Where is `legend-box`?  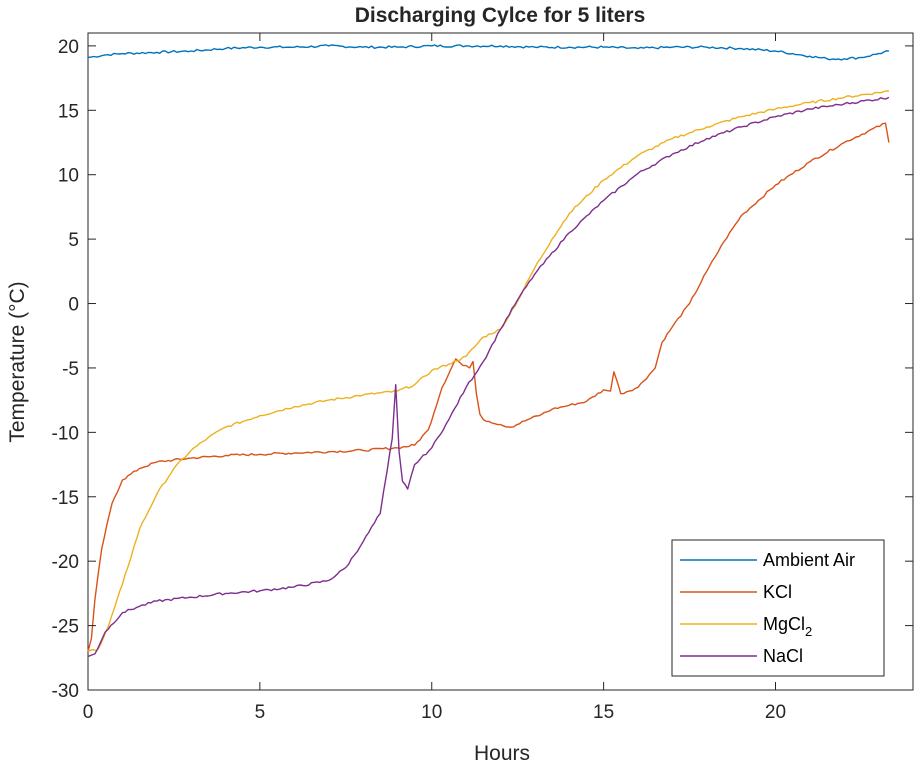
legend-box is located at coordinates (778, 608).